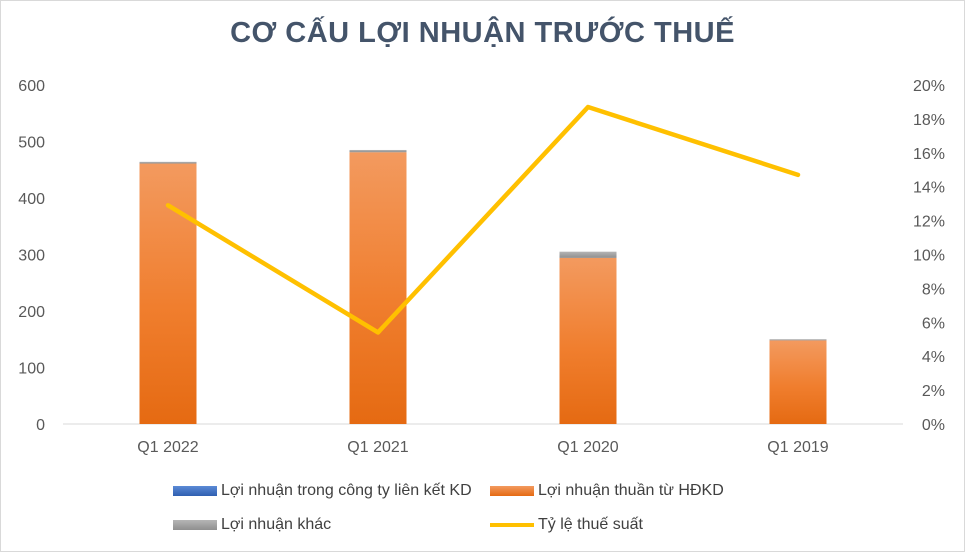 The width and height of the screenshot is (965, 552). What do you see at coordinates (587, 447) in the screenshot?
I see `x-tick-label: Q1 2020` at bounding box center [587, 447].